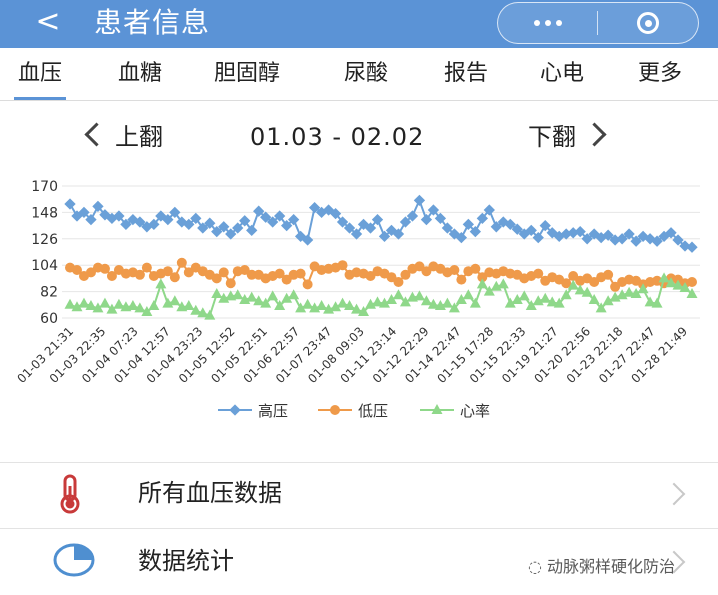  I want to click on close-mini-program-button, so click(648, 23).